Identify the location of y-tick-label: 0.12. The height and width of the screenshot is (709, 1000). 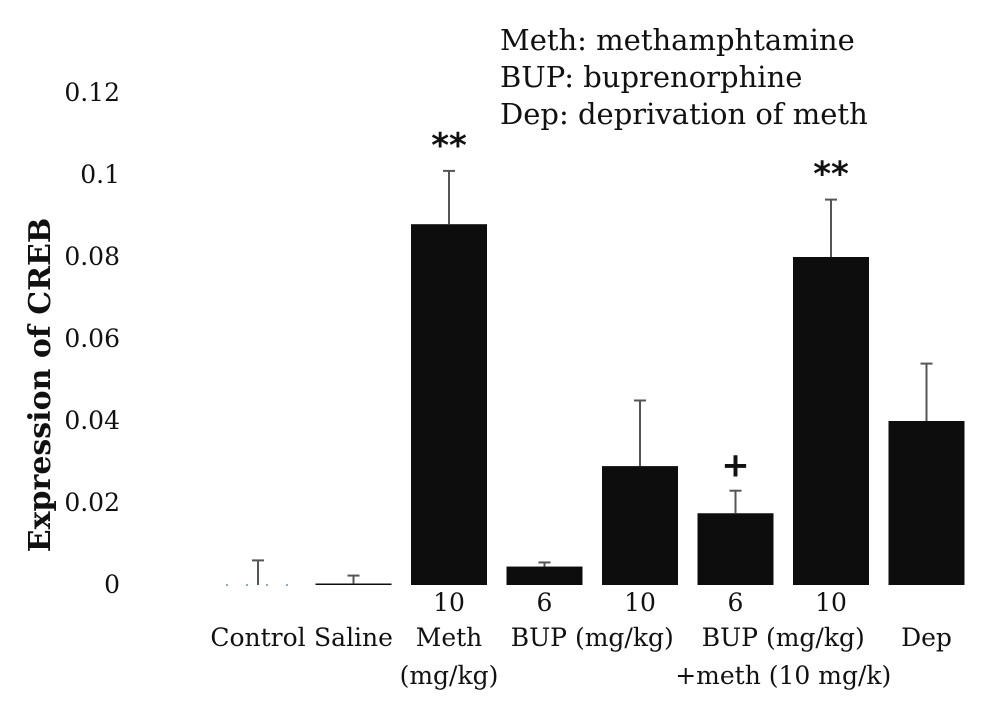
(92, 92).